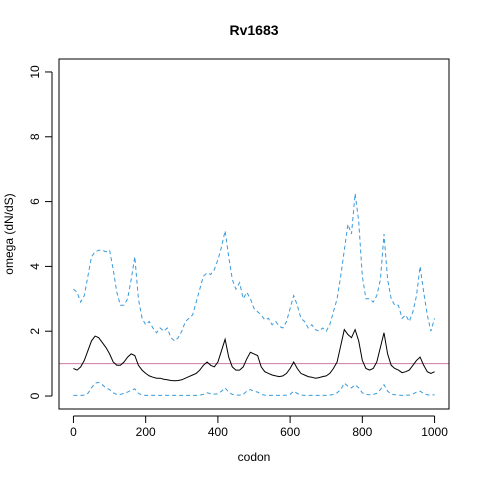  What do you see at coordinates (218, 432) in the screenshot?
I see `x-tick-label: 400` at bounding box center [218, 432].